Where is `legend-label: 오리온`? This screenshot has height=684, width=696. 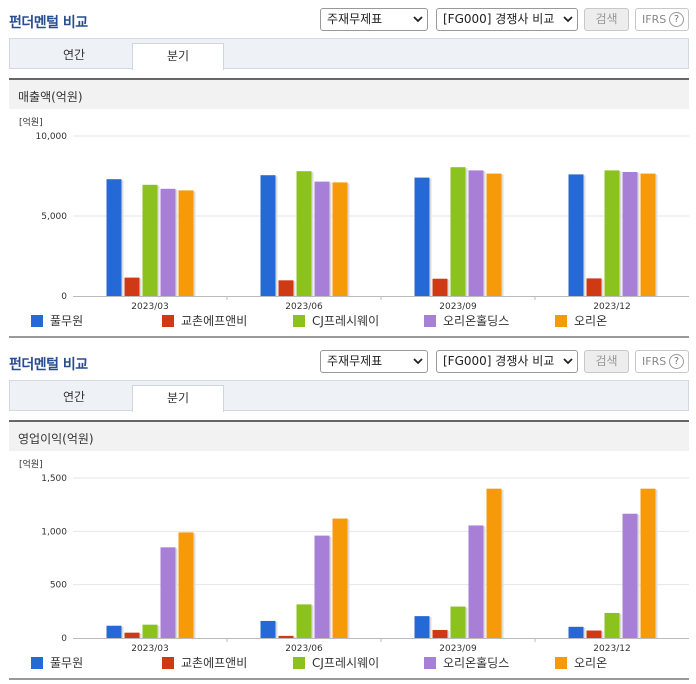 legend-label: 오리온 is located at coordinates (591, 663).